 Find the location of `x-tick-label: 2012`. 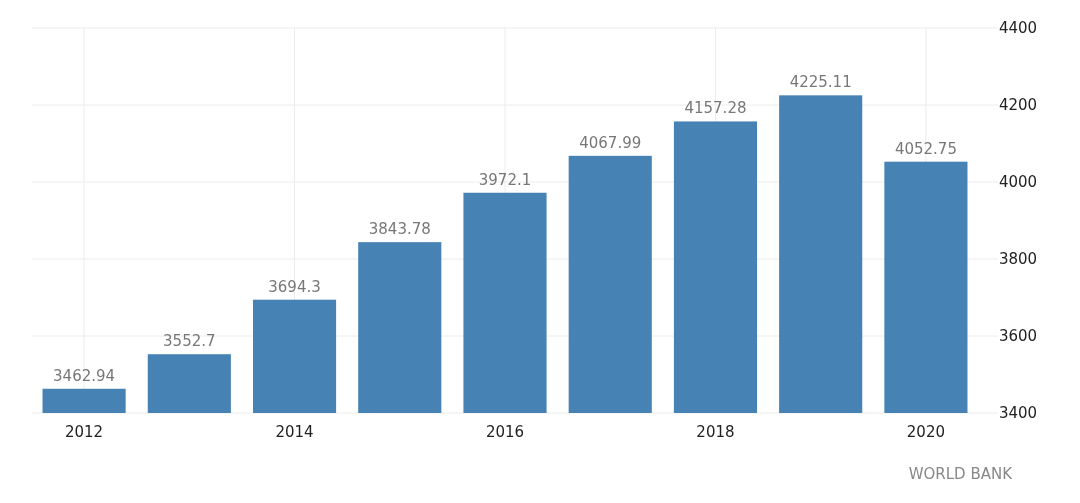

x-tick-label: 2012 is located at coordinates (84, 432).